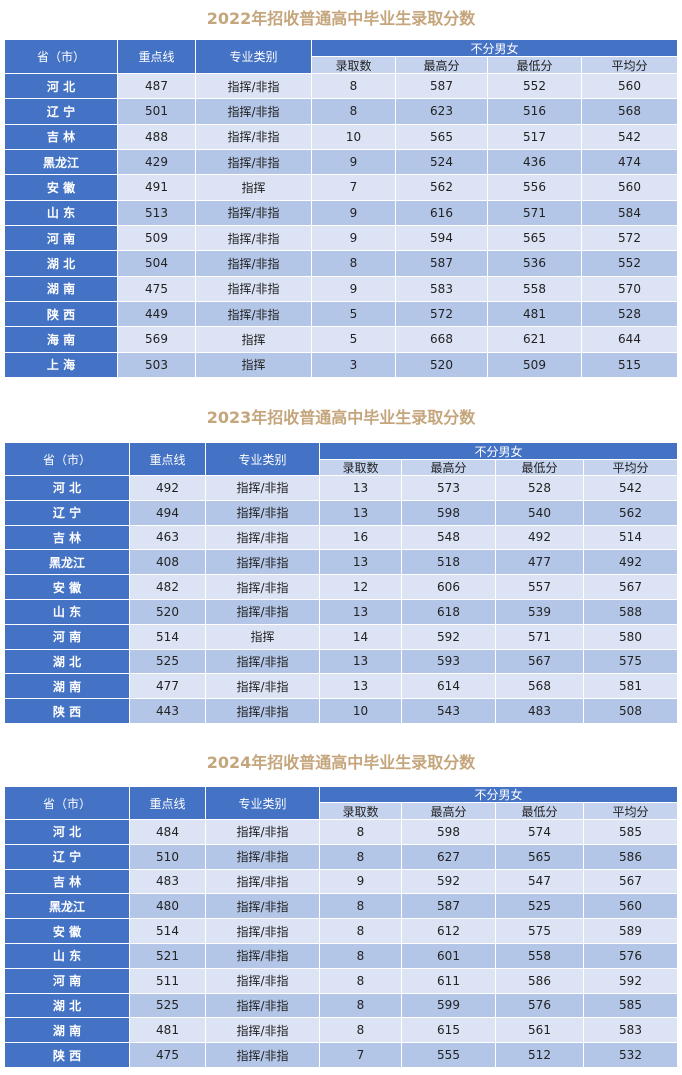 The image size is (682, 1075). Describe the element at coordinates (499, 451) in the screenshot. I see `header-group: 不分男女` at that location.